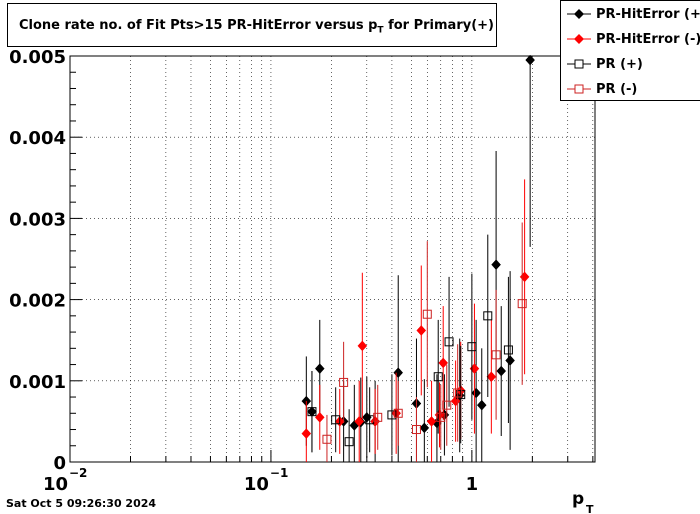 The image size is (700, 514). What do you see at coordinates (648, 39) in the screenshot?
I see `legend-label: PR-HitError (-)` at bounding box center [648, 39].